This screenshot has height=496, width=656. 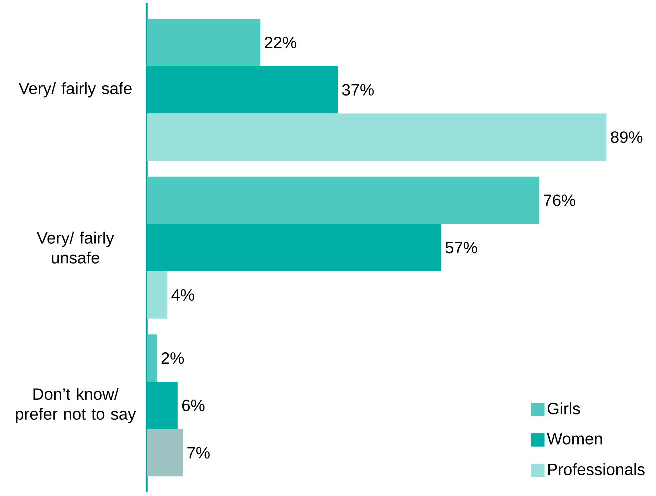 What do you see at coordinates (627, 138) in the screenshot?
I see `data-label: 89%` at bounding box center [627, 138].